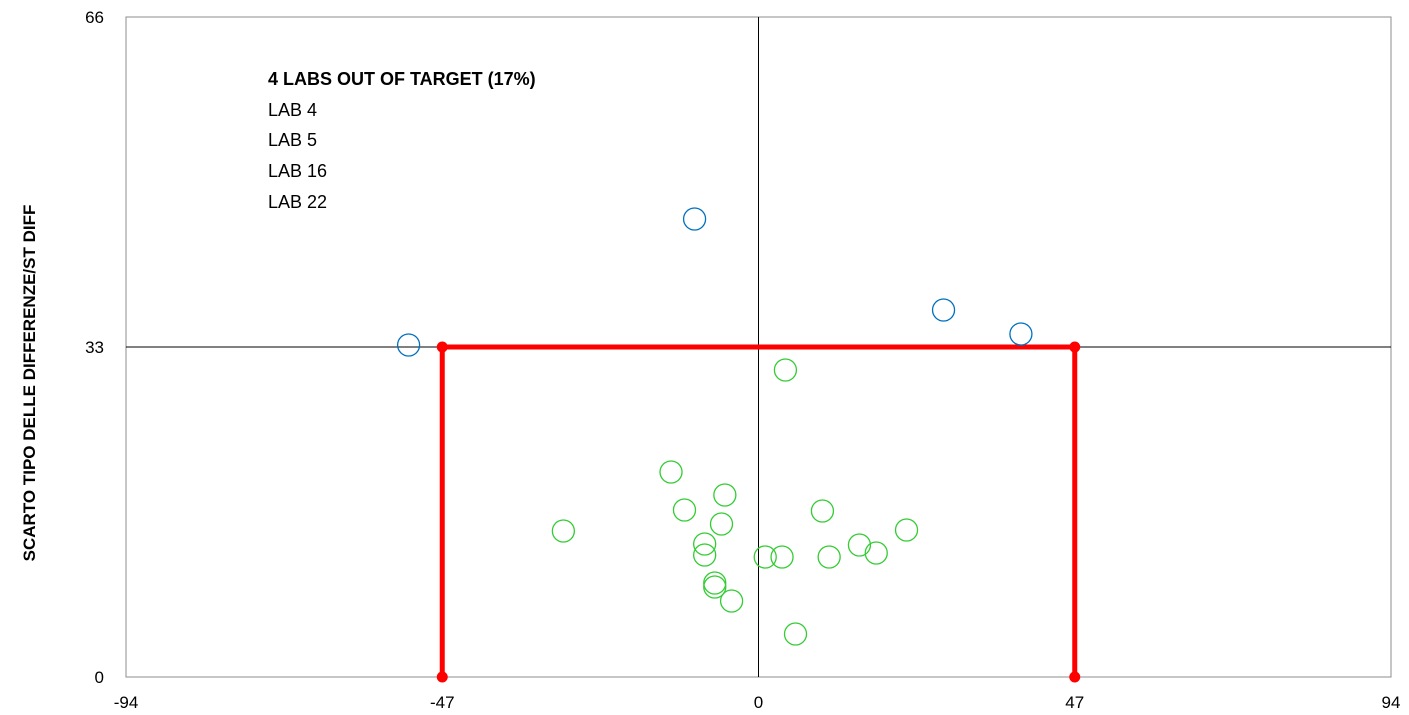 The image size is (1409, 715). Describe the element at coordinates (99, 677) in the screenshot. I see `y-tick-label: 0` at that location.